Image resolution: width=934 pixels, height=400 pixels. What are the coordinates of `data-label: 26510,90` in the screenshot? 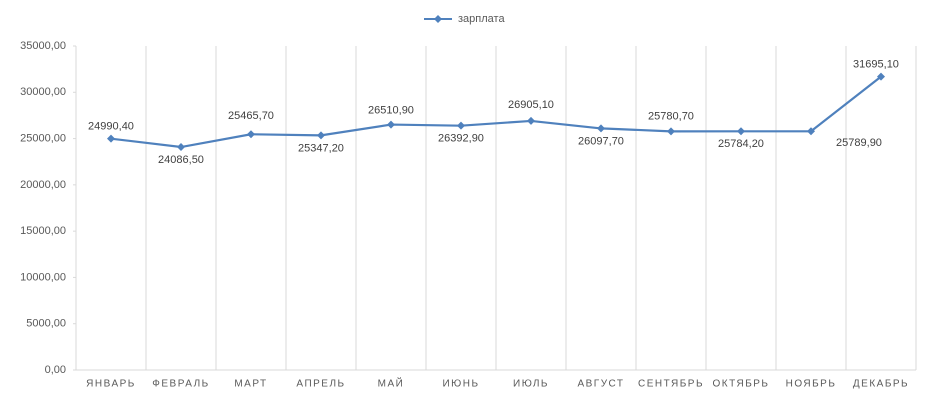 It's located at (391, 110).